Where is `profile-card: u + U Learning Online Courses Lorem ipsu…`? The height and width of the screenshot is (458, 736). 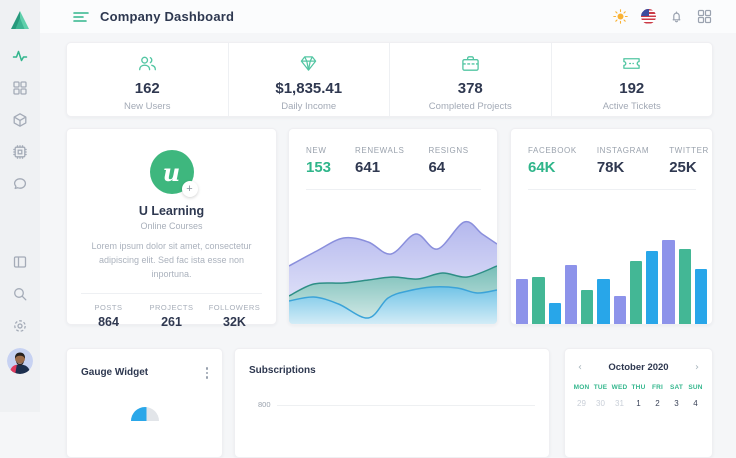 profile-card: u + U Learning Online Courses Lorem ipsu… is located at coordinates (171, 228).